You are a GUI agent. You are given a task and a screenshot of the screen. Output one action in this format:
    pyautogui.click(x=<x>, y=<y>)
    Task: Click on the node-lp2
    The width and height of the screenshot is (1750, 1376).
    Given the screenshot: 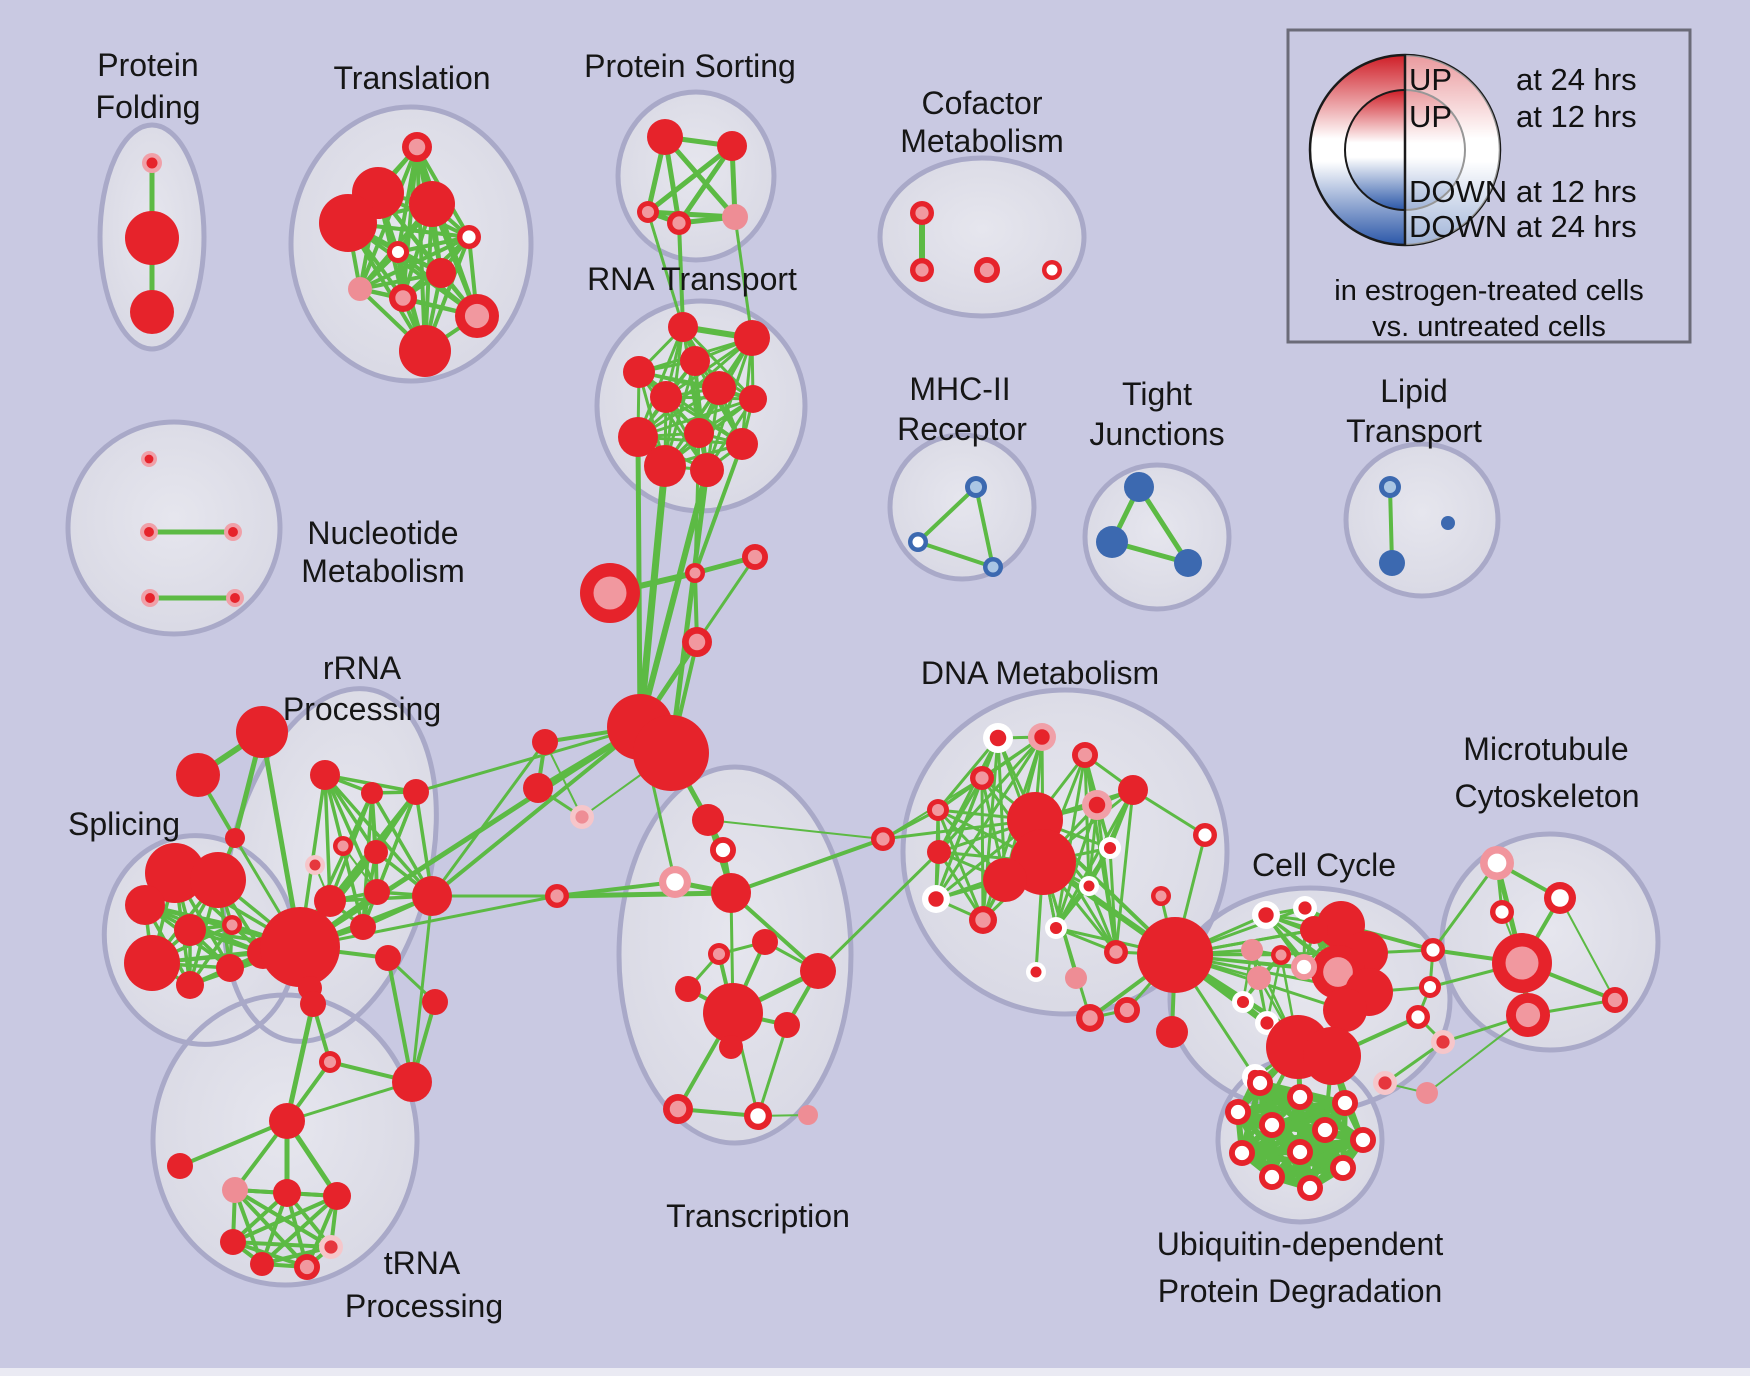 What is the action you would take?
    pyautogui.click(x=1392, y=563)
    